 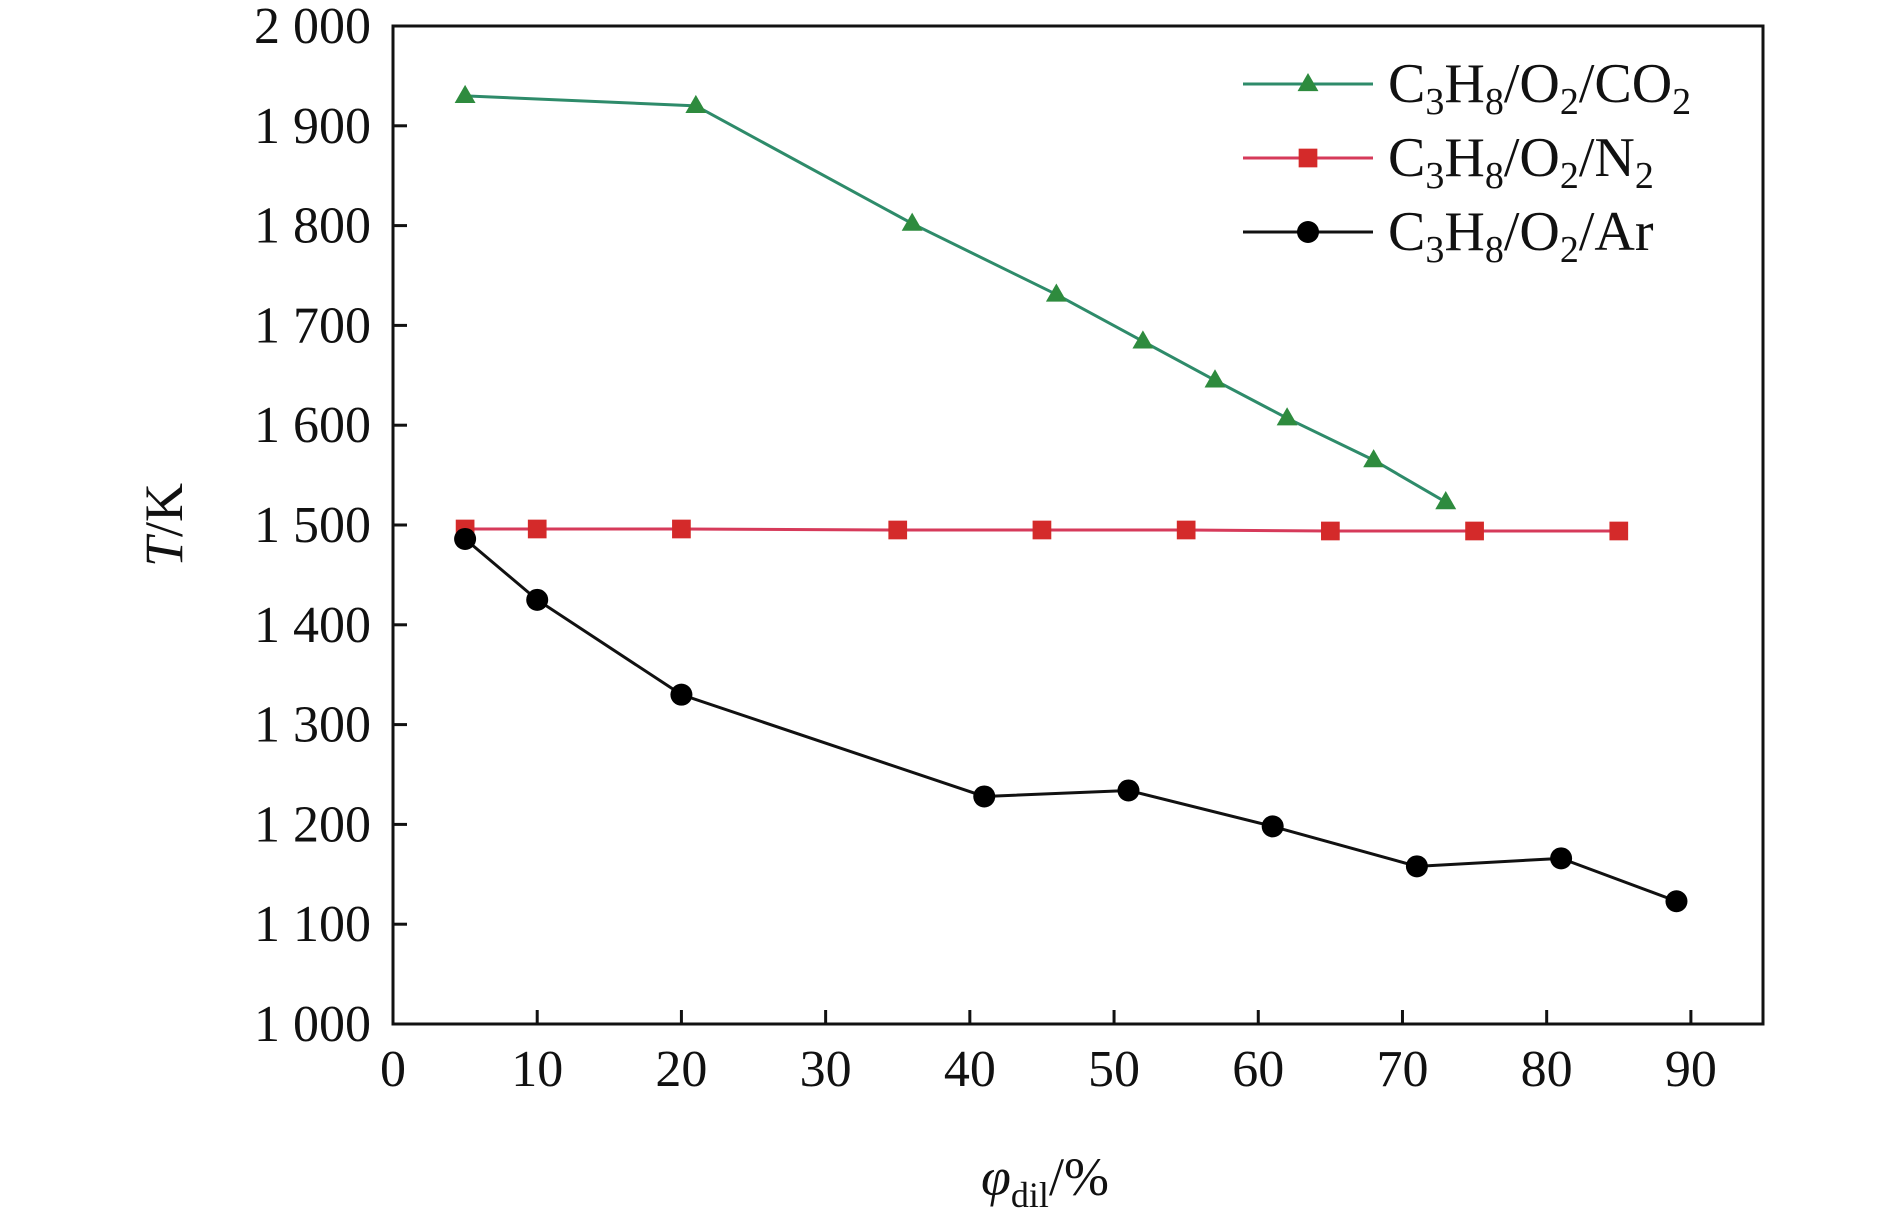 I want to click on y-tick-label: 1 400, so click(x=312, y=625).